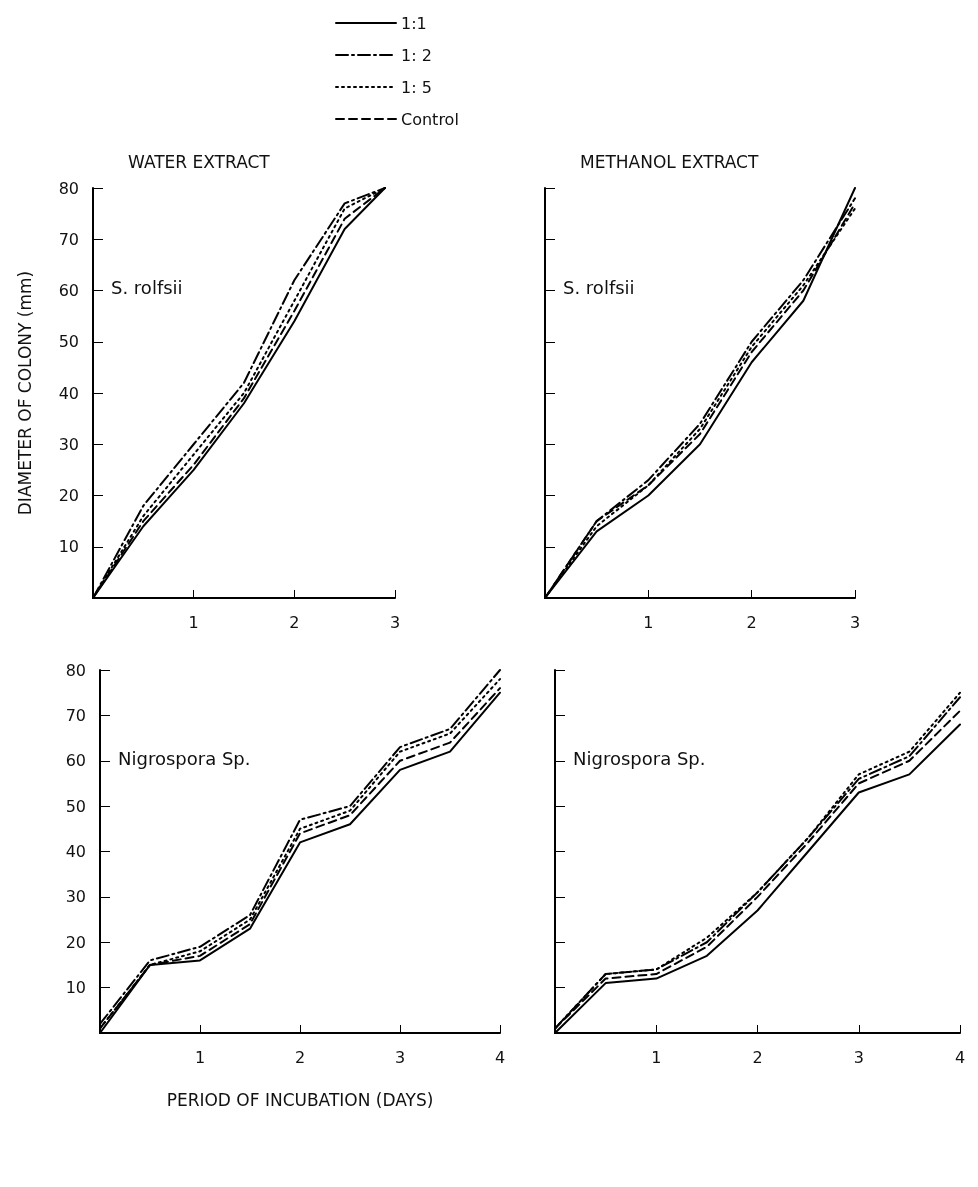 Image resolution: width=978 pixels, height=1187 pixels. Describe the element at coordinates (414, 23) in the screenshot. I see `legend-label: 1:1` at that location.